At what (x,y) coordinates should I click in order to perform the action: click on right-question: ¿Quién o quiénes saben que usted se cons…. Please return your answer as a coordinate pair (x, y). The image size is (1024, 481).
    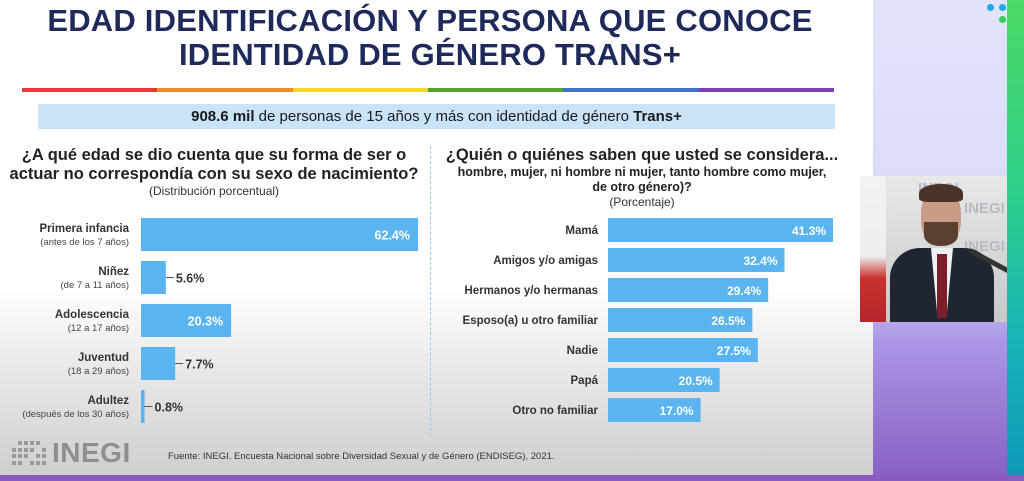
    Looking at the image, I should click on (642, 177).